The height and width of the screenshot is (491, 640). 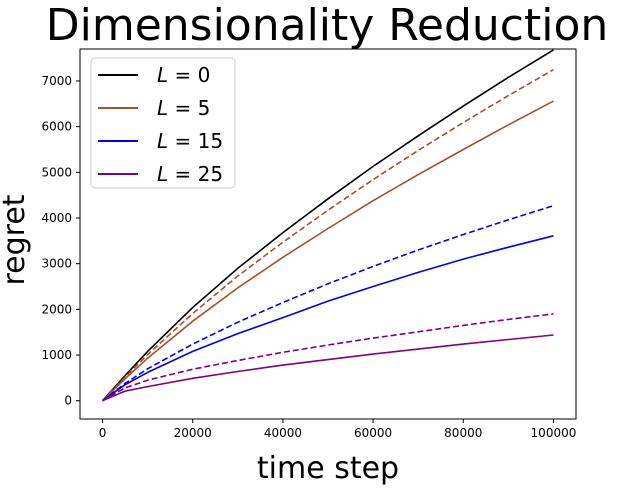 I want to click on x-tick-label: 20000, so click(x=193, y=433).